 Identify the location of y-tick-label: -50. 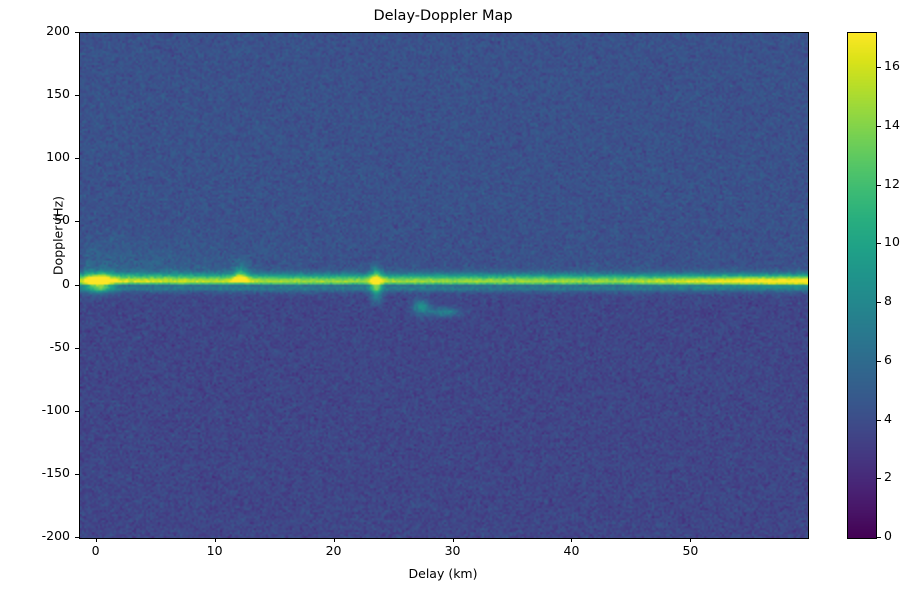
(59, 346).